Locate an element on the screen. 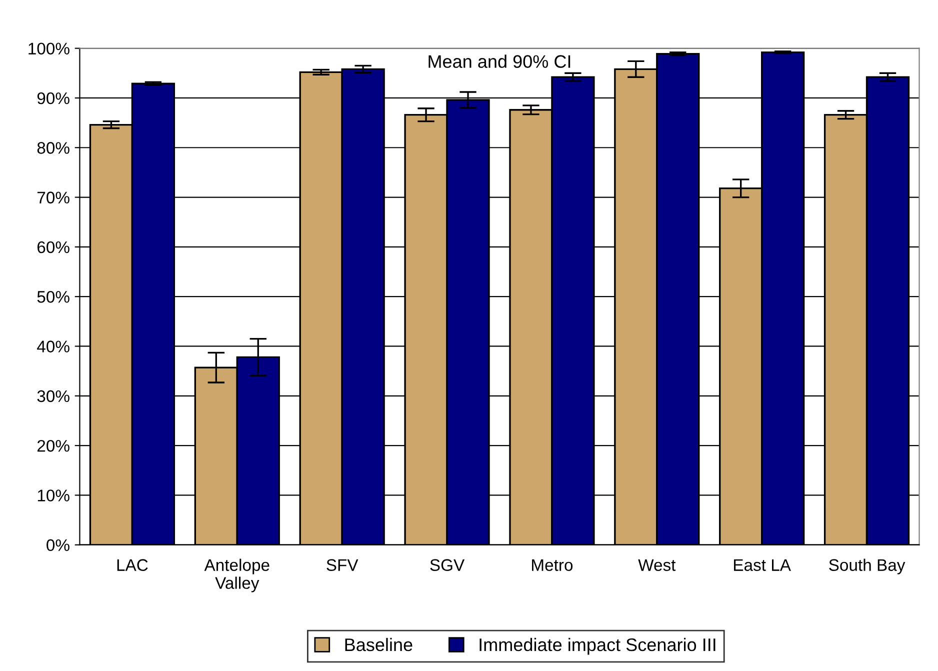 Image resolution: width=938 pixels, height=671 pixels. x-tick-label: East LA is located at coordinates (762, 565).